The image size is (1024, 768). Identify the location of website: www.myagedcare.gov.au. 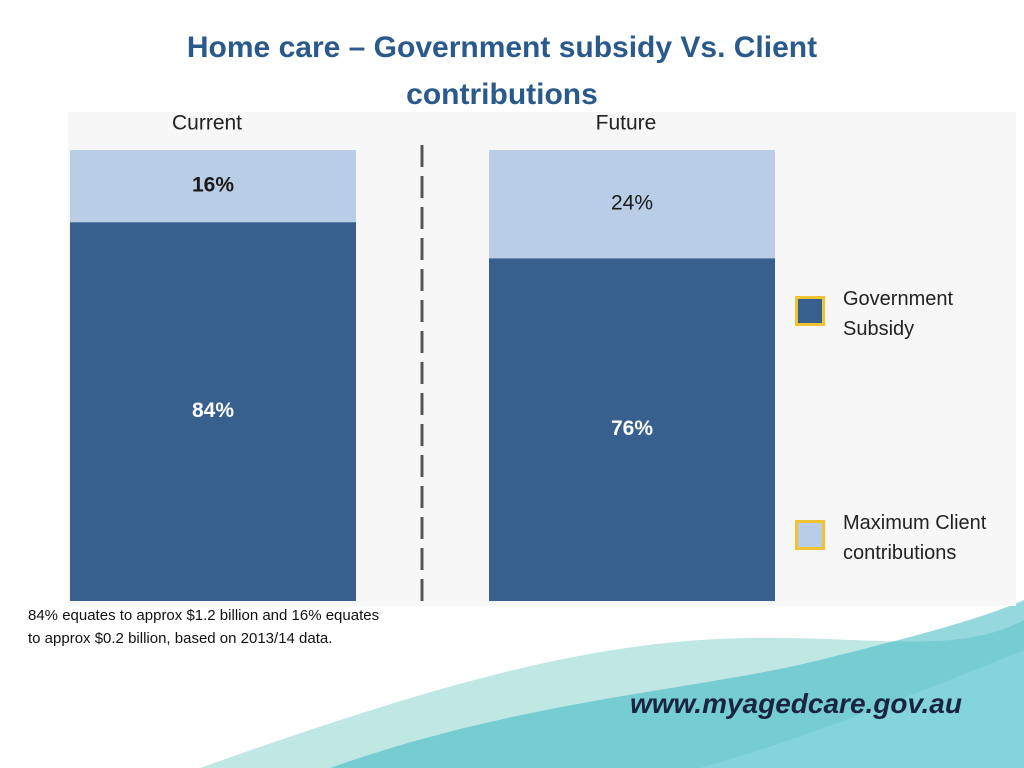
(796, 703).